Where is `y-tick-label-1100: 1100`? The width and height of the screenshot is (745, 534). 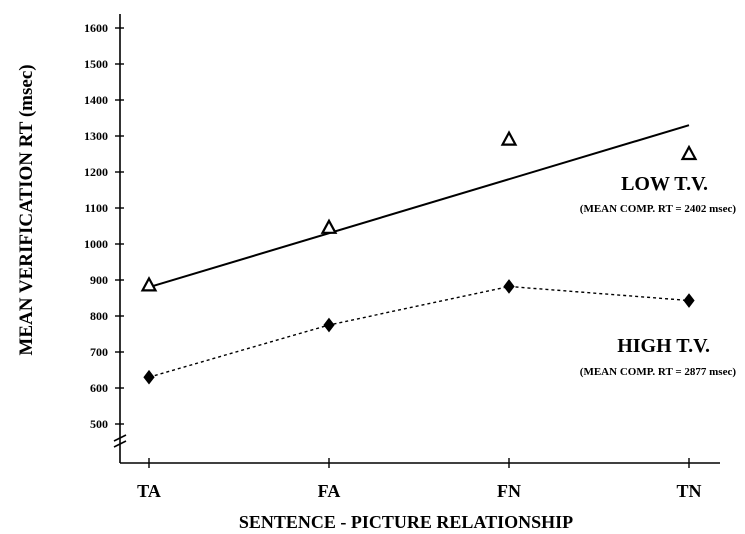 y-tick-label-1100: 1100 is located at coordinates (96, 208).